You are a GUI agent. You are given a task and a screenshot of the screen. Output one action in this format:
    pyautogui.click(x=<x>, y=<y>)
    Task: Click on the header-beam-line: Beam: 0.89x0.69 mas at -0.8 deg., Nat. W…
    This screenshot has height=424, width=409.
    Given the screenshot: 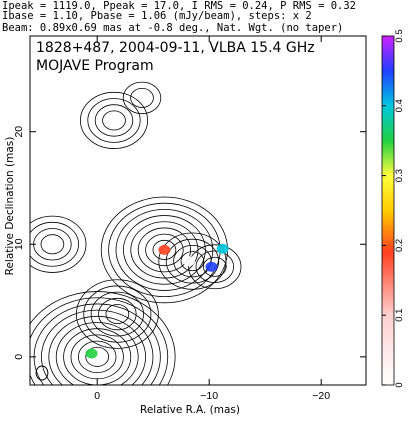 What is the action you would take?
    pyautogui.click(x=173, y=28)
    